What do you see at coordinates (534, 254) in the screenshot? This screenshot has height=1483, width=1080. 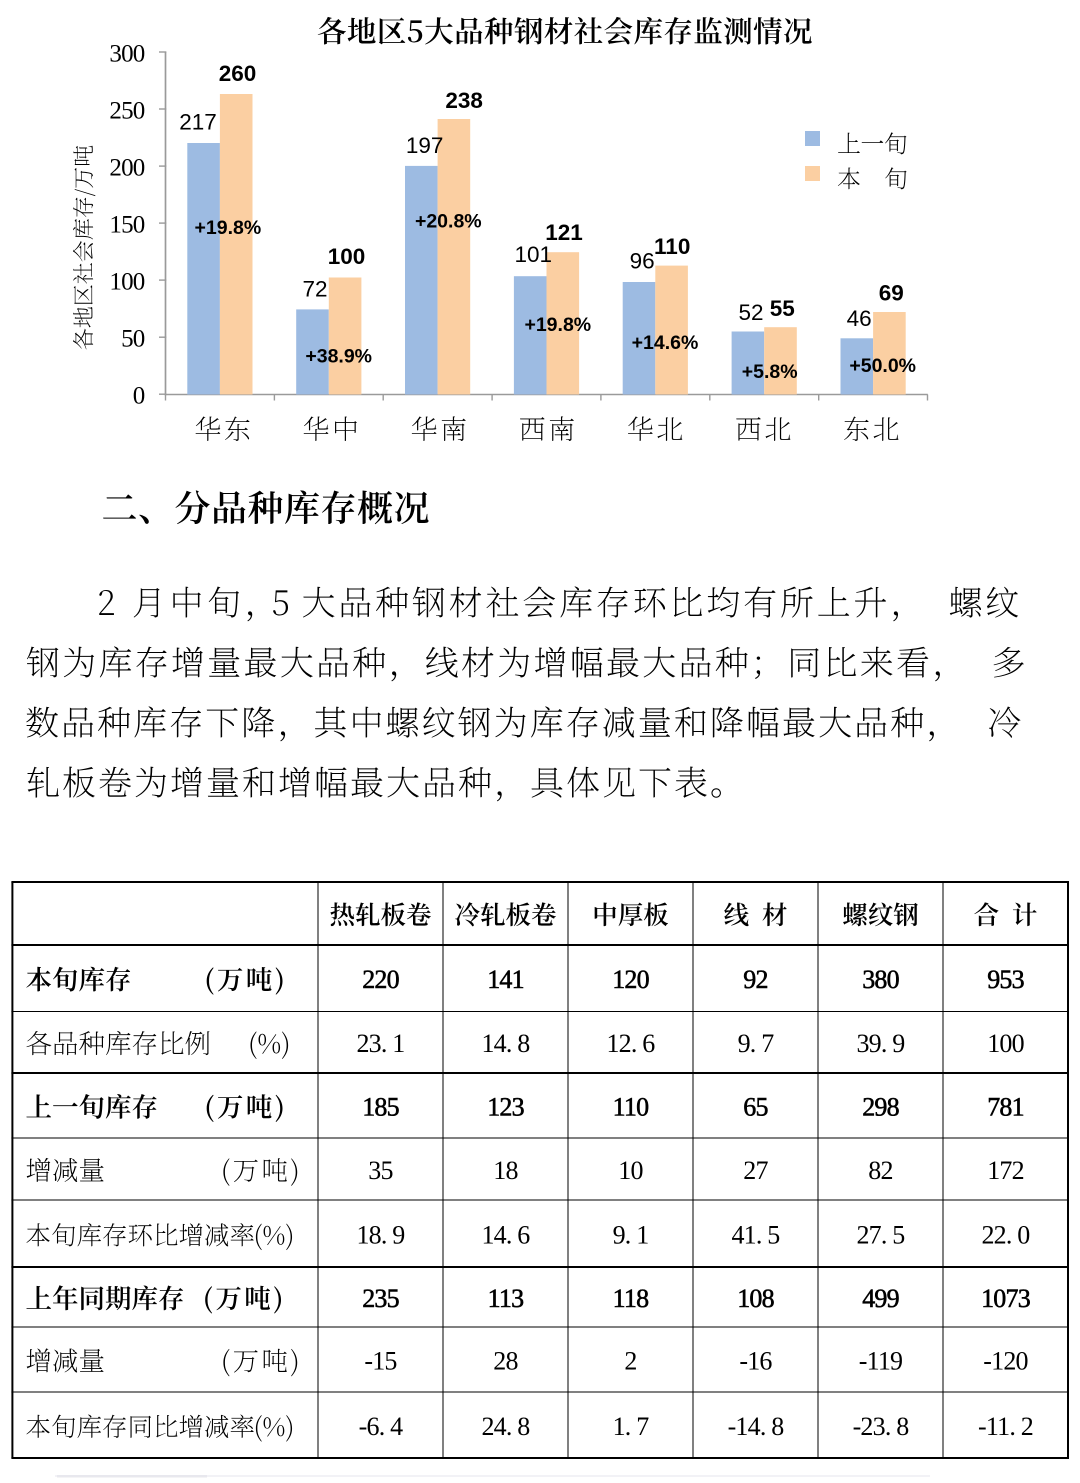 I see `svg-text: 101` at bounding box center [534, 254].